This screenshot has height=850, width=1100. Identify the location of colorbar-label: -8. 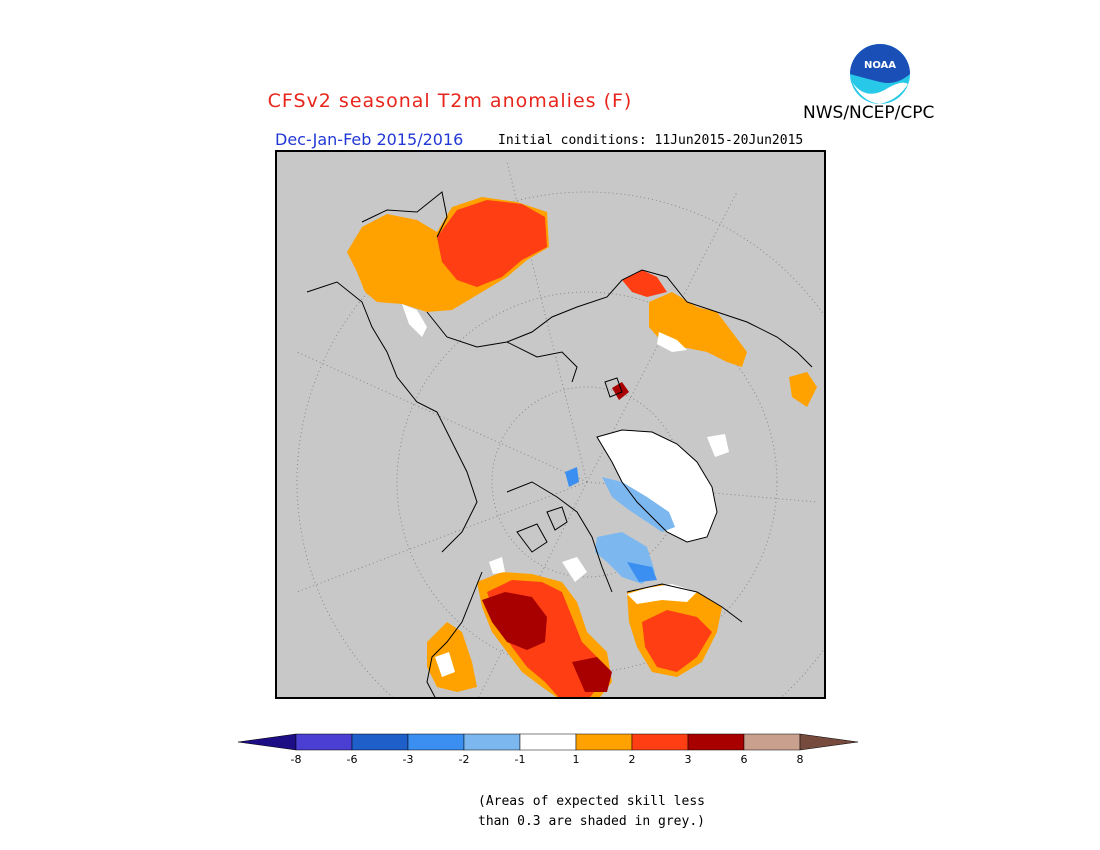
(296, 759).